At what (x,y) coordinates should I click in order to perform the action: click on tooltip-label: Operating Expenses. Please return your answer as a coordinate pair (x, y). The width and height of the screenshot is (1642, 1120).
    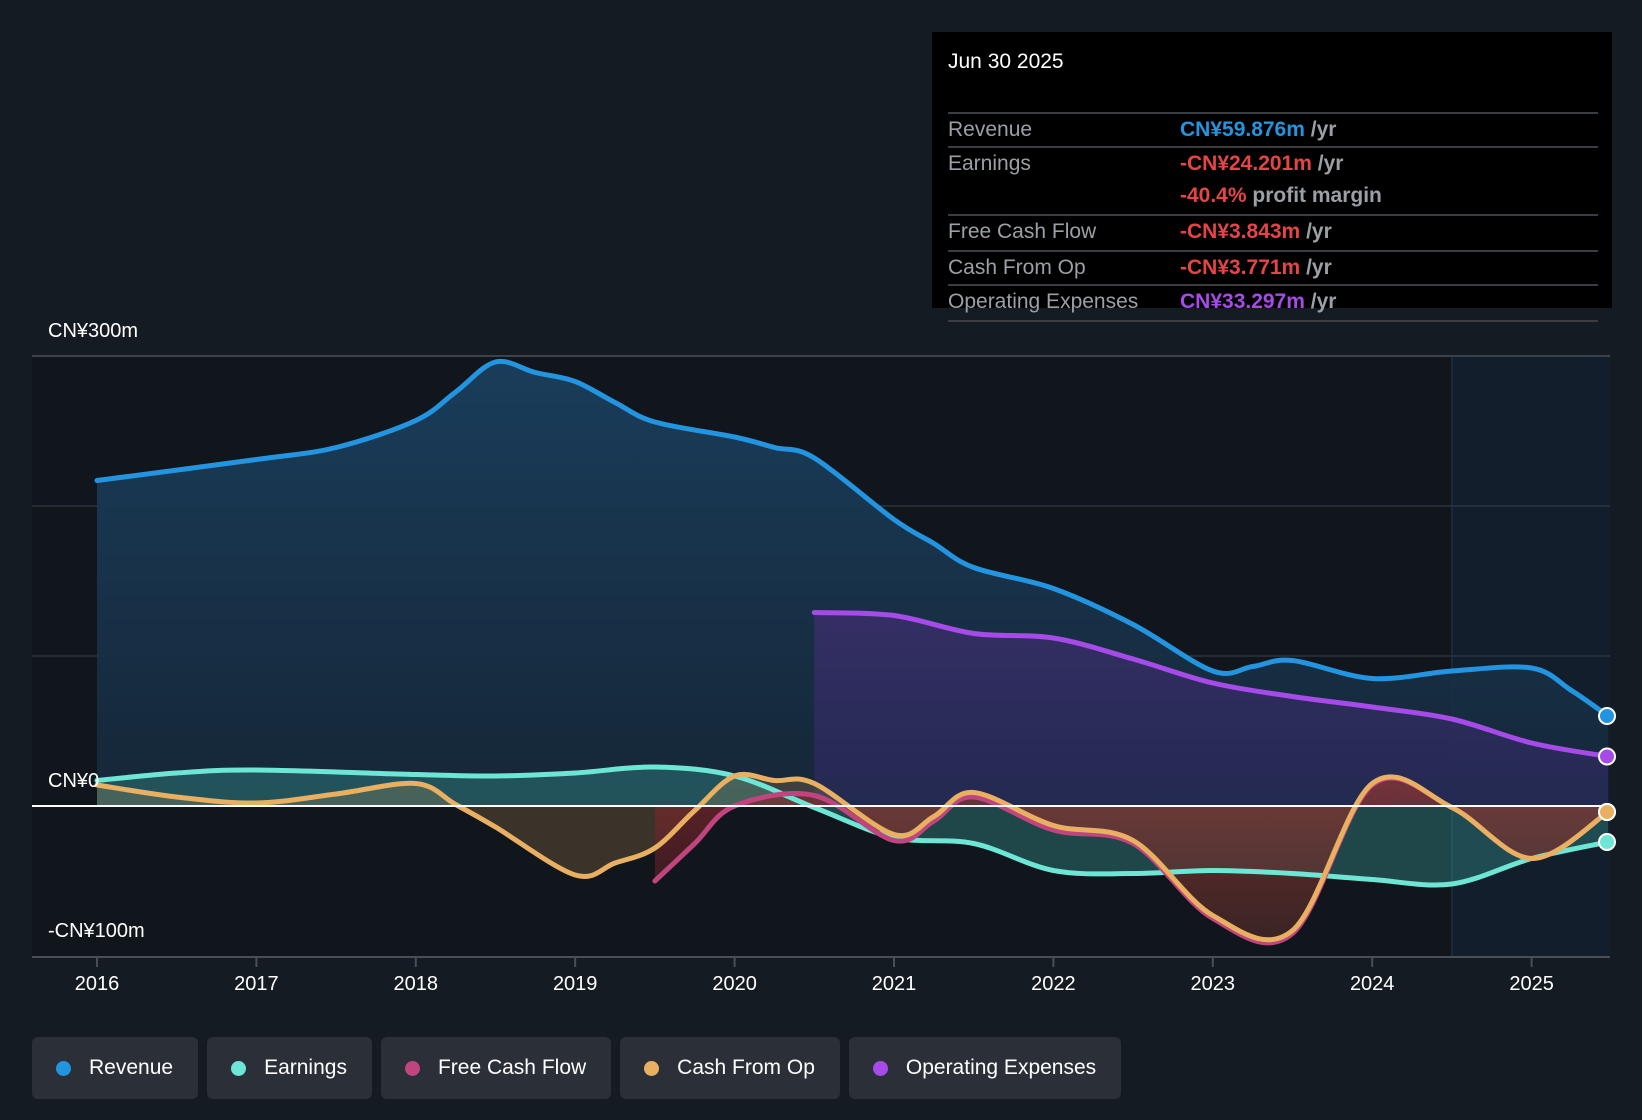
    Looking at the image, I should click on (1043, 301).